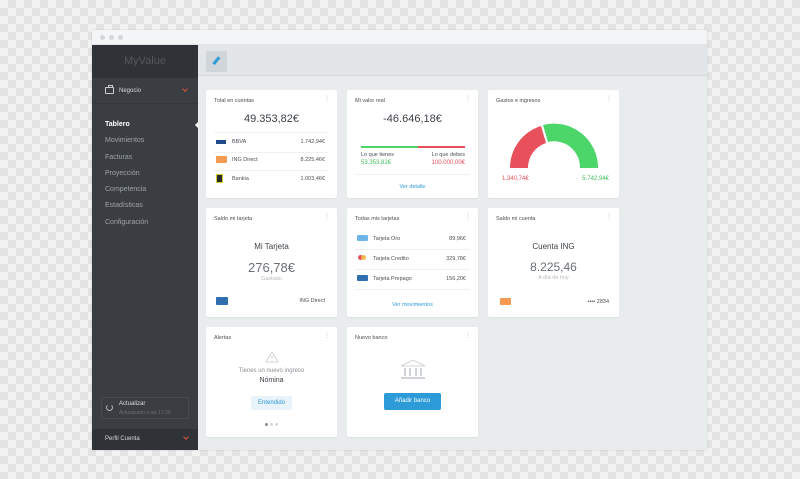 The height and width of the screenshot is (479, 800). I want to click on context-selector: Negocio, so click(145, 91).